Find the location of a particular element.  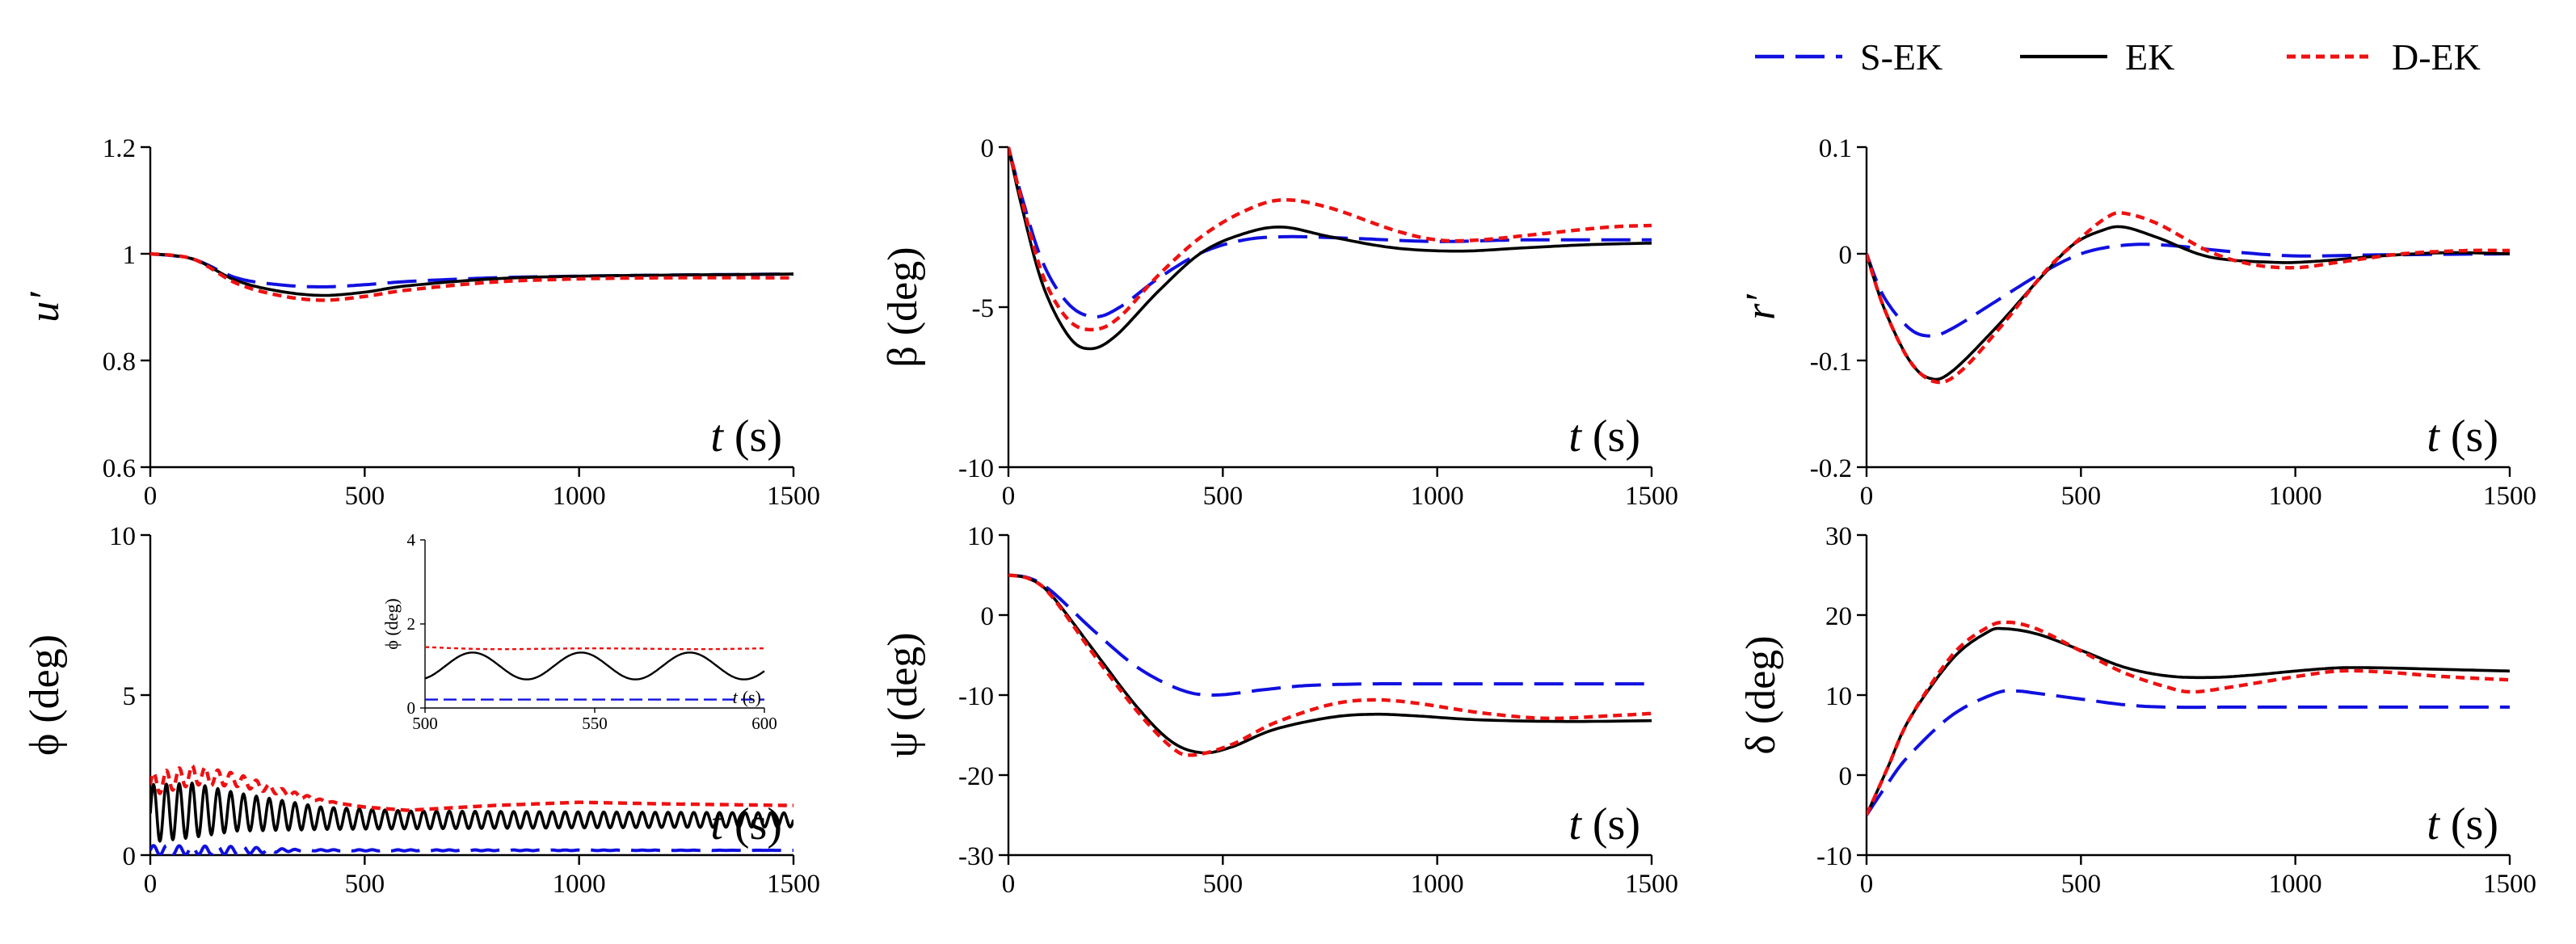

chart-panel: 0 500 1000 1500 -10 0 10 20 30 δ (deg) t (s) is located at coordinates (2137, 710).